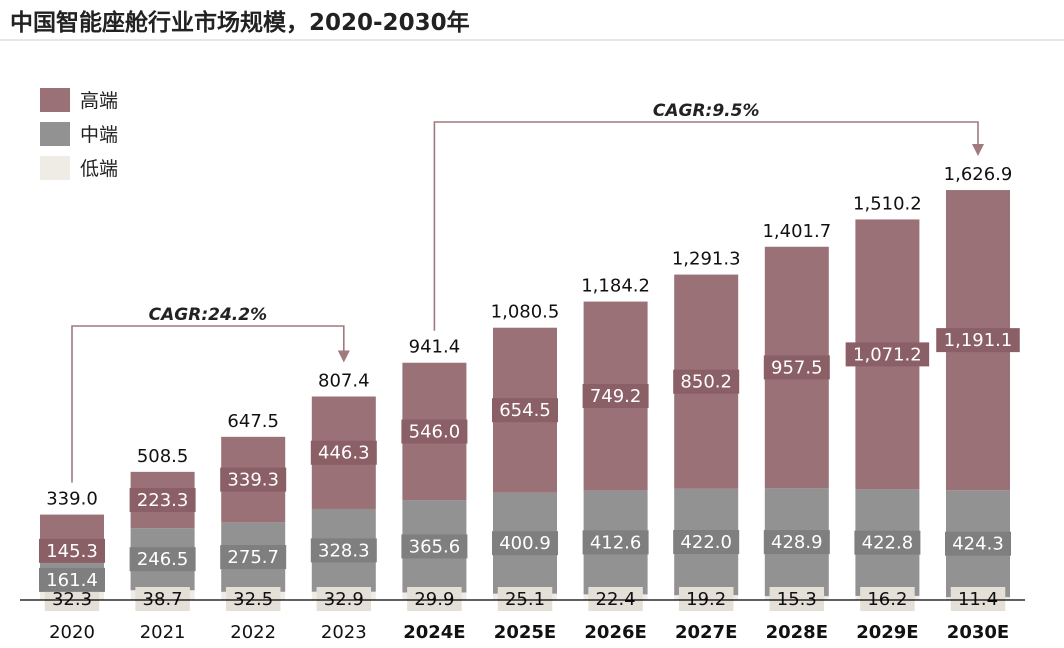  I want to click on value-label-high: 850.2, so click(706, 382).